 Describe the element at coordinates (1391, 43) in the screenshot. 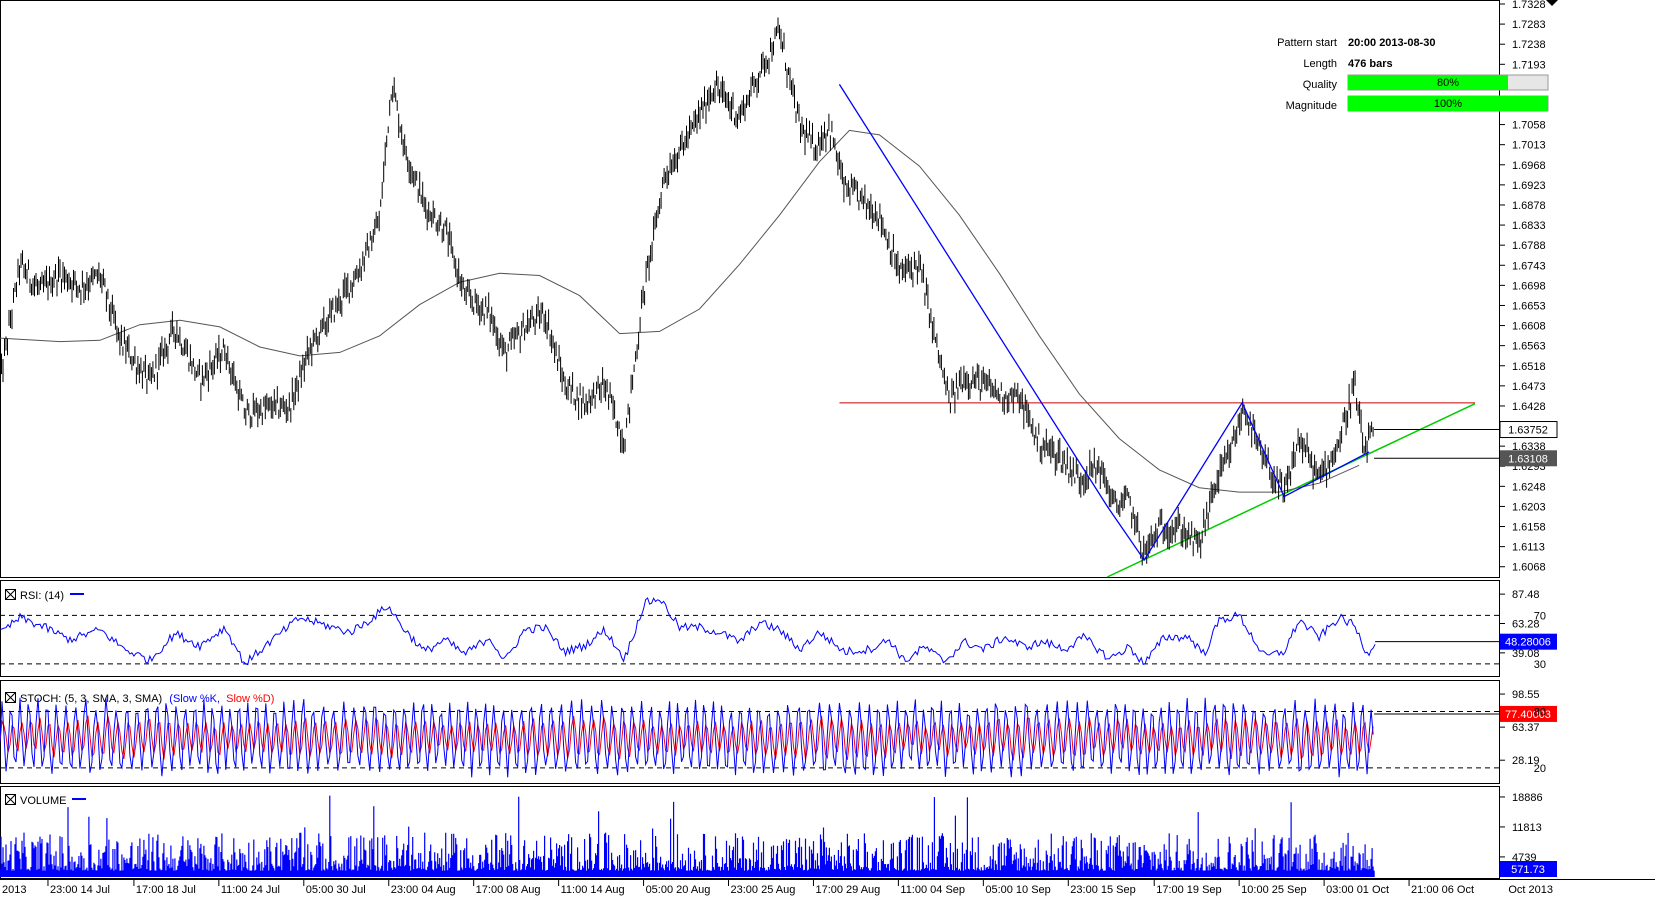

I see `pattern-start-value: 20:00 2013-08-30` at that location.